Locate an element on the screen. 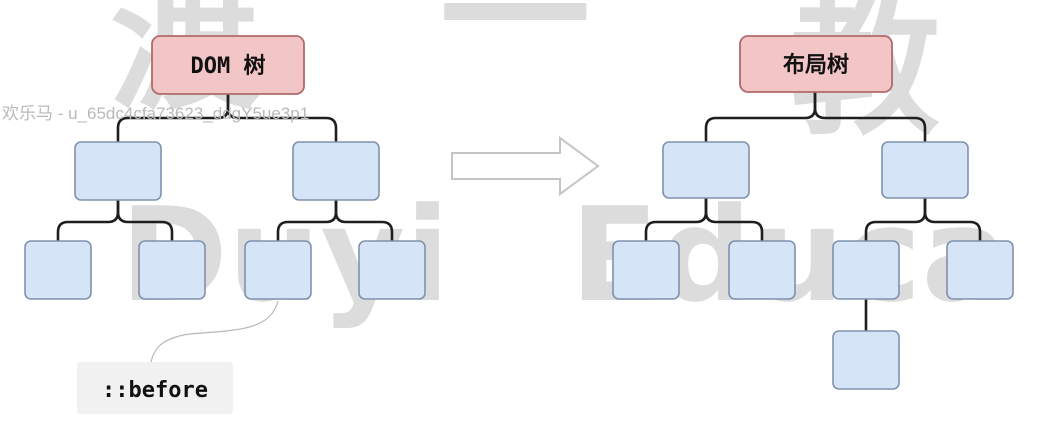 The image size is (1040, 433). edge-layout-root-to-right is located at coordinates (870, 117).